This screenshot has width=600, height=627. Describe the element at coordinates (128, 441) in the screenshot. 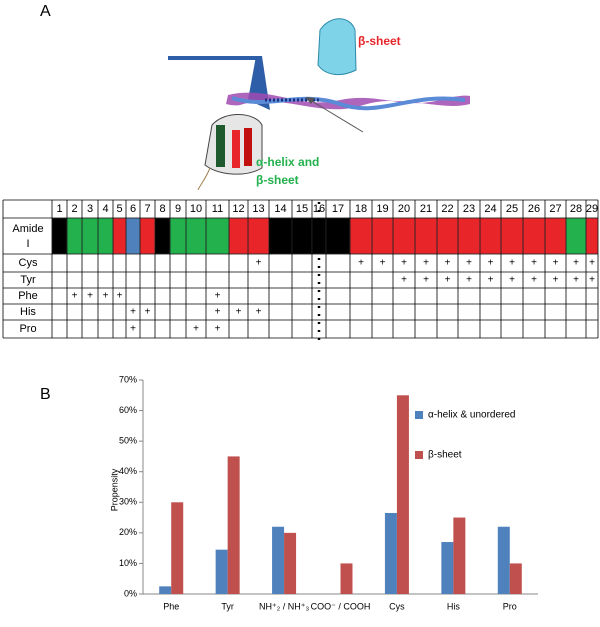

I see `y-tick-label: 50%` at that location.